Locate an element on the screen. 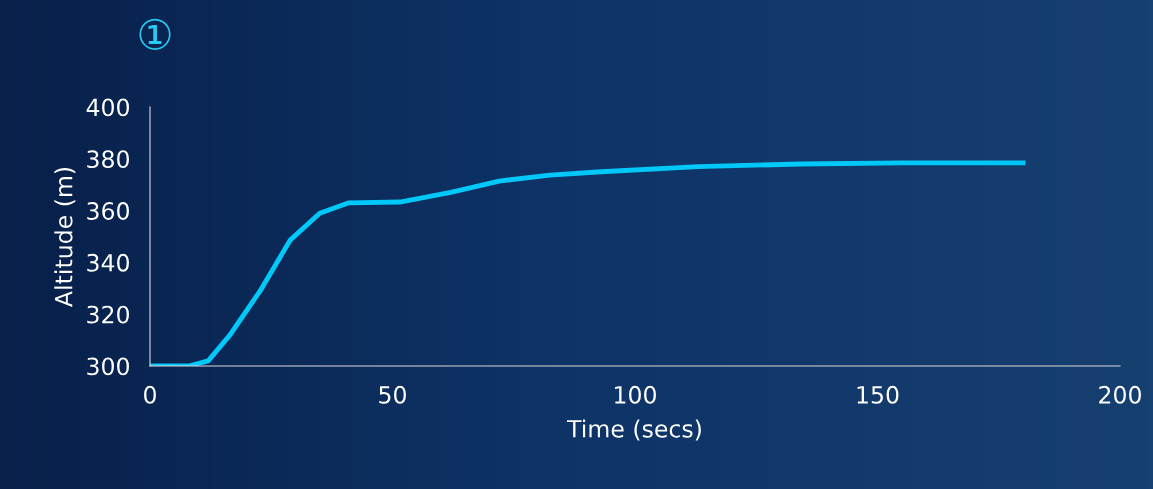 The height and width of the screenshot is (489, 1153). x-tick-label: 100 is located at coordinates (635, 394).